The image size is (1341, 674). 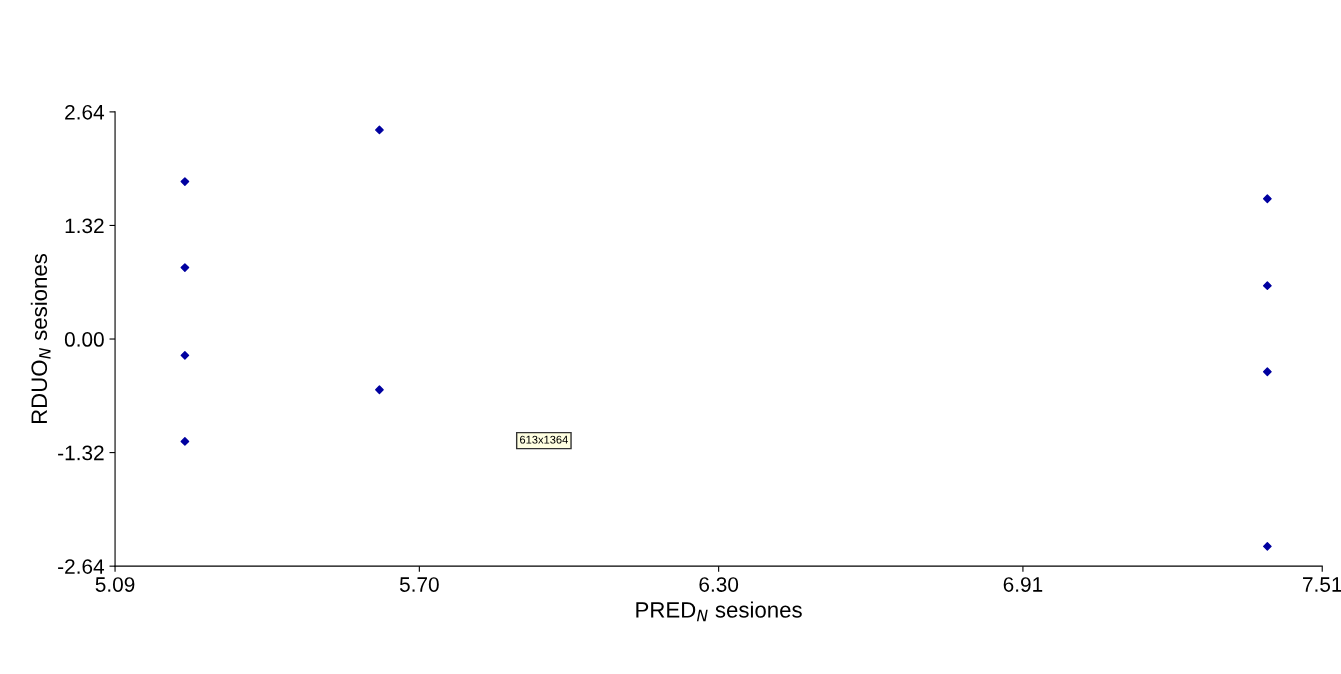 What do you see at coordinates (81, 453) in the screenshot?
I see `y-tick-label: -1.32` at bounding box center [81, 453].